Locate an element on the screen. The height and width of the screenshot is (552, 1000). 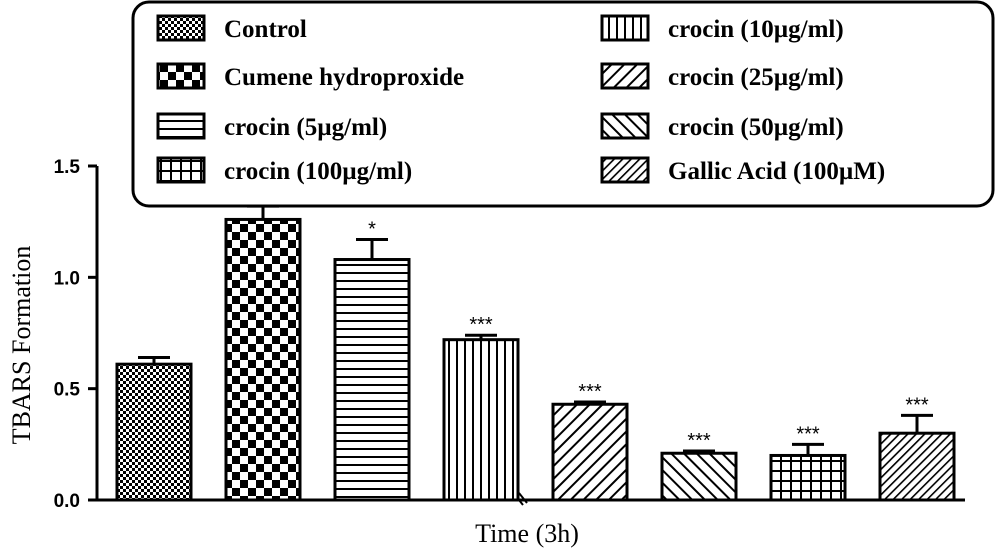
y-tick-label: 1.0 is located at coordinates (67, 278).